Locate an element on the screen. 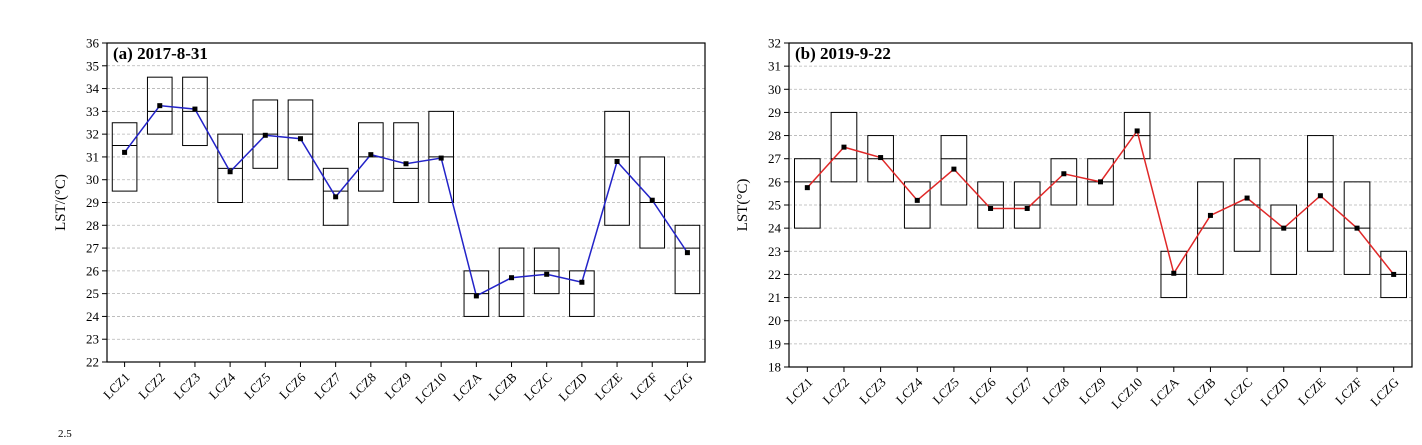  x-tick-label: LCZF is located at coordinates (643, 386).